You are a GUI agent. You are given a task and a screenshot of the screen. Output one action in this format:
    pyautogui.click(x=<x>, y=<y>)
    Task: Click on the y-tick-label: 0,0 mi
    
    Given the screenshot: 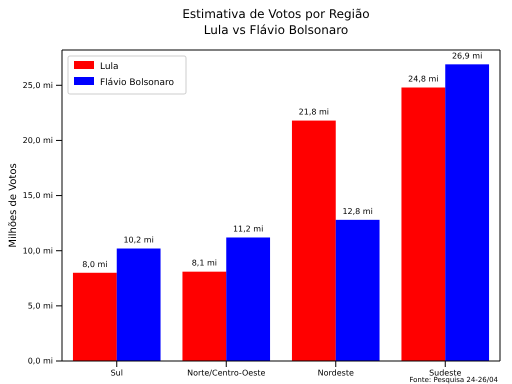 What is the action you would take?
    pyautogui.click(x=40, y=361)
    